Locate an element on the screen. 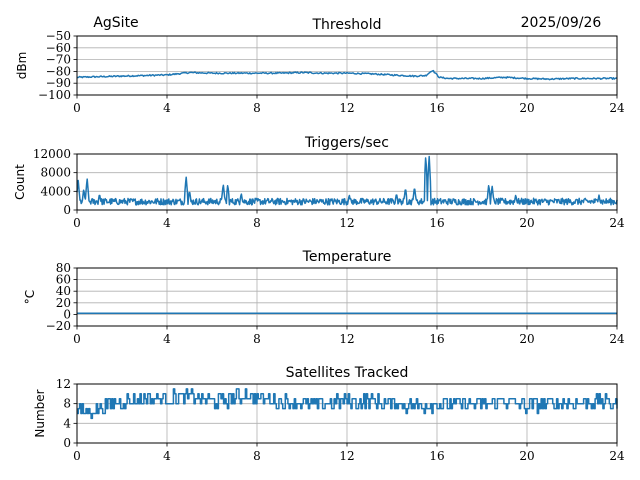 The width and height of the screenshot is (640, 480). y-tick-label: 12 is located at coordinates (63, 384).